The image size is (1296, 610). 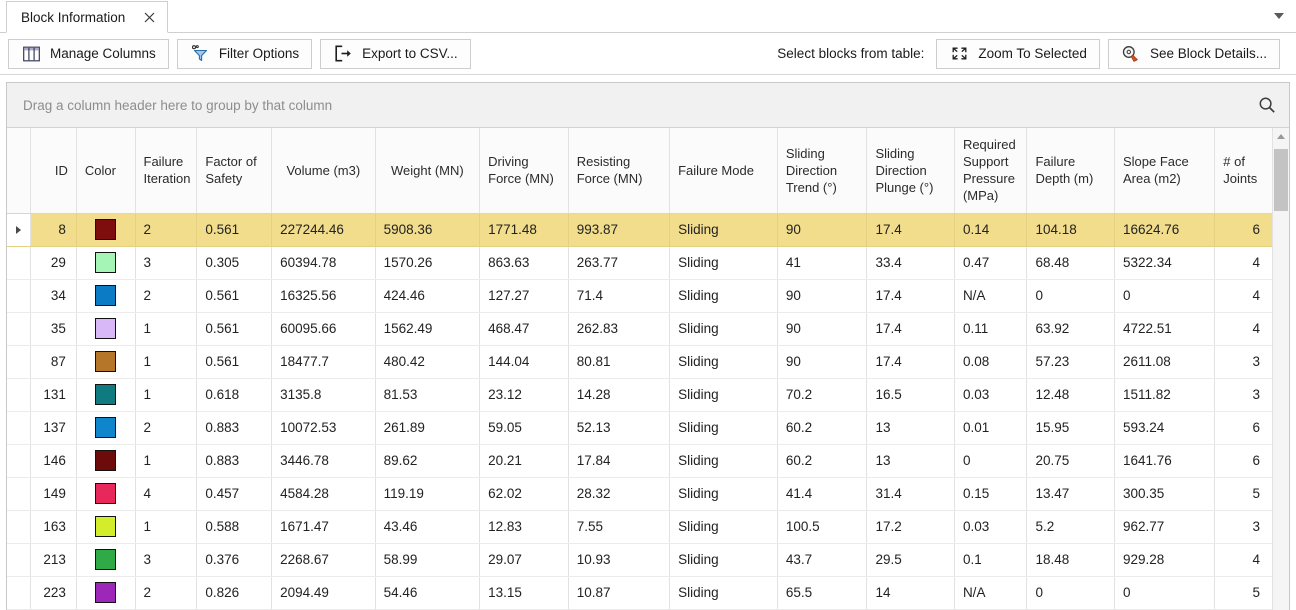 I want to click on cell-factor-of-safety: 0.561, so click(x=234, y=329).